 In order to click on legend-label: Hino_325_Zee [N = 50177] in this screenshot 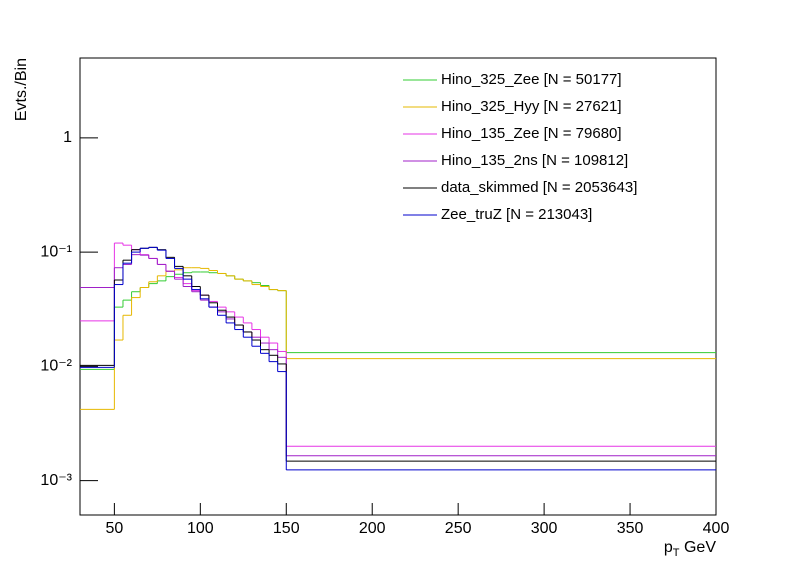, I will do `click(531, 79)`.